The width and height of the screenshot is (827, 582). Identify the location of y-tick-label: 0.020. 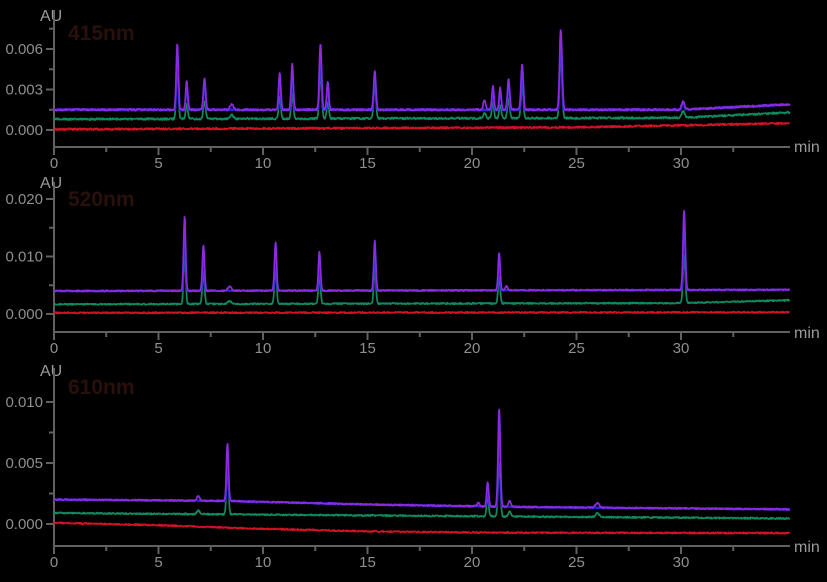
(24, 199).